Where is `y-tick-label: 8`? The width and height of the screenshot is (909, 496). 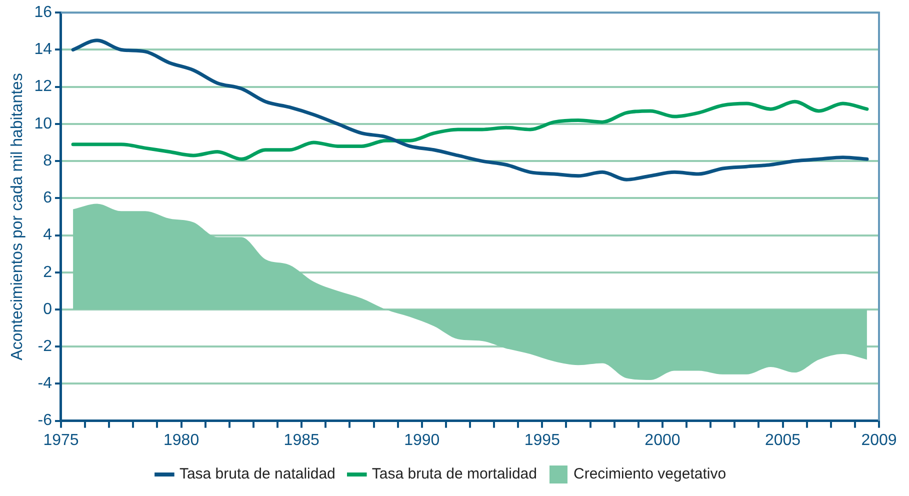 y-tick-label: 8 is located at coordinates (47, 161).